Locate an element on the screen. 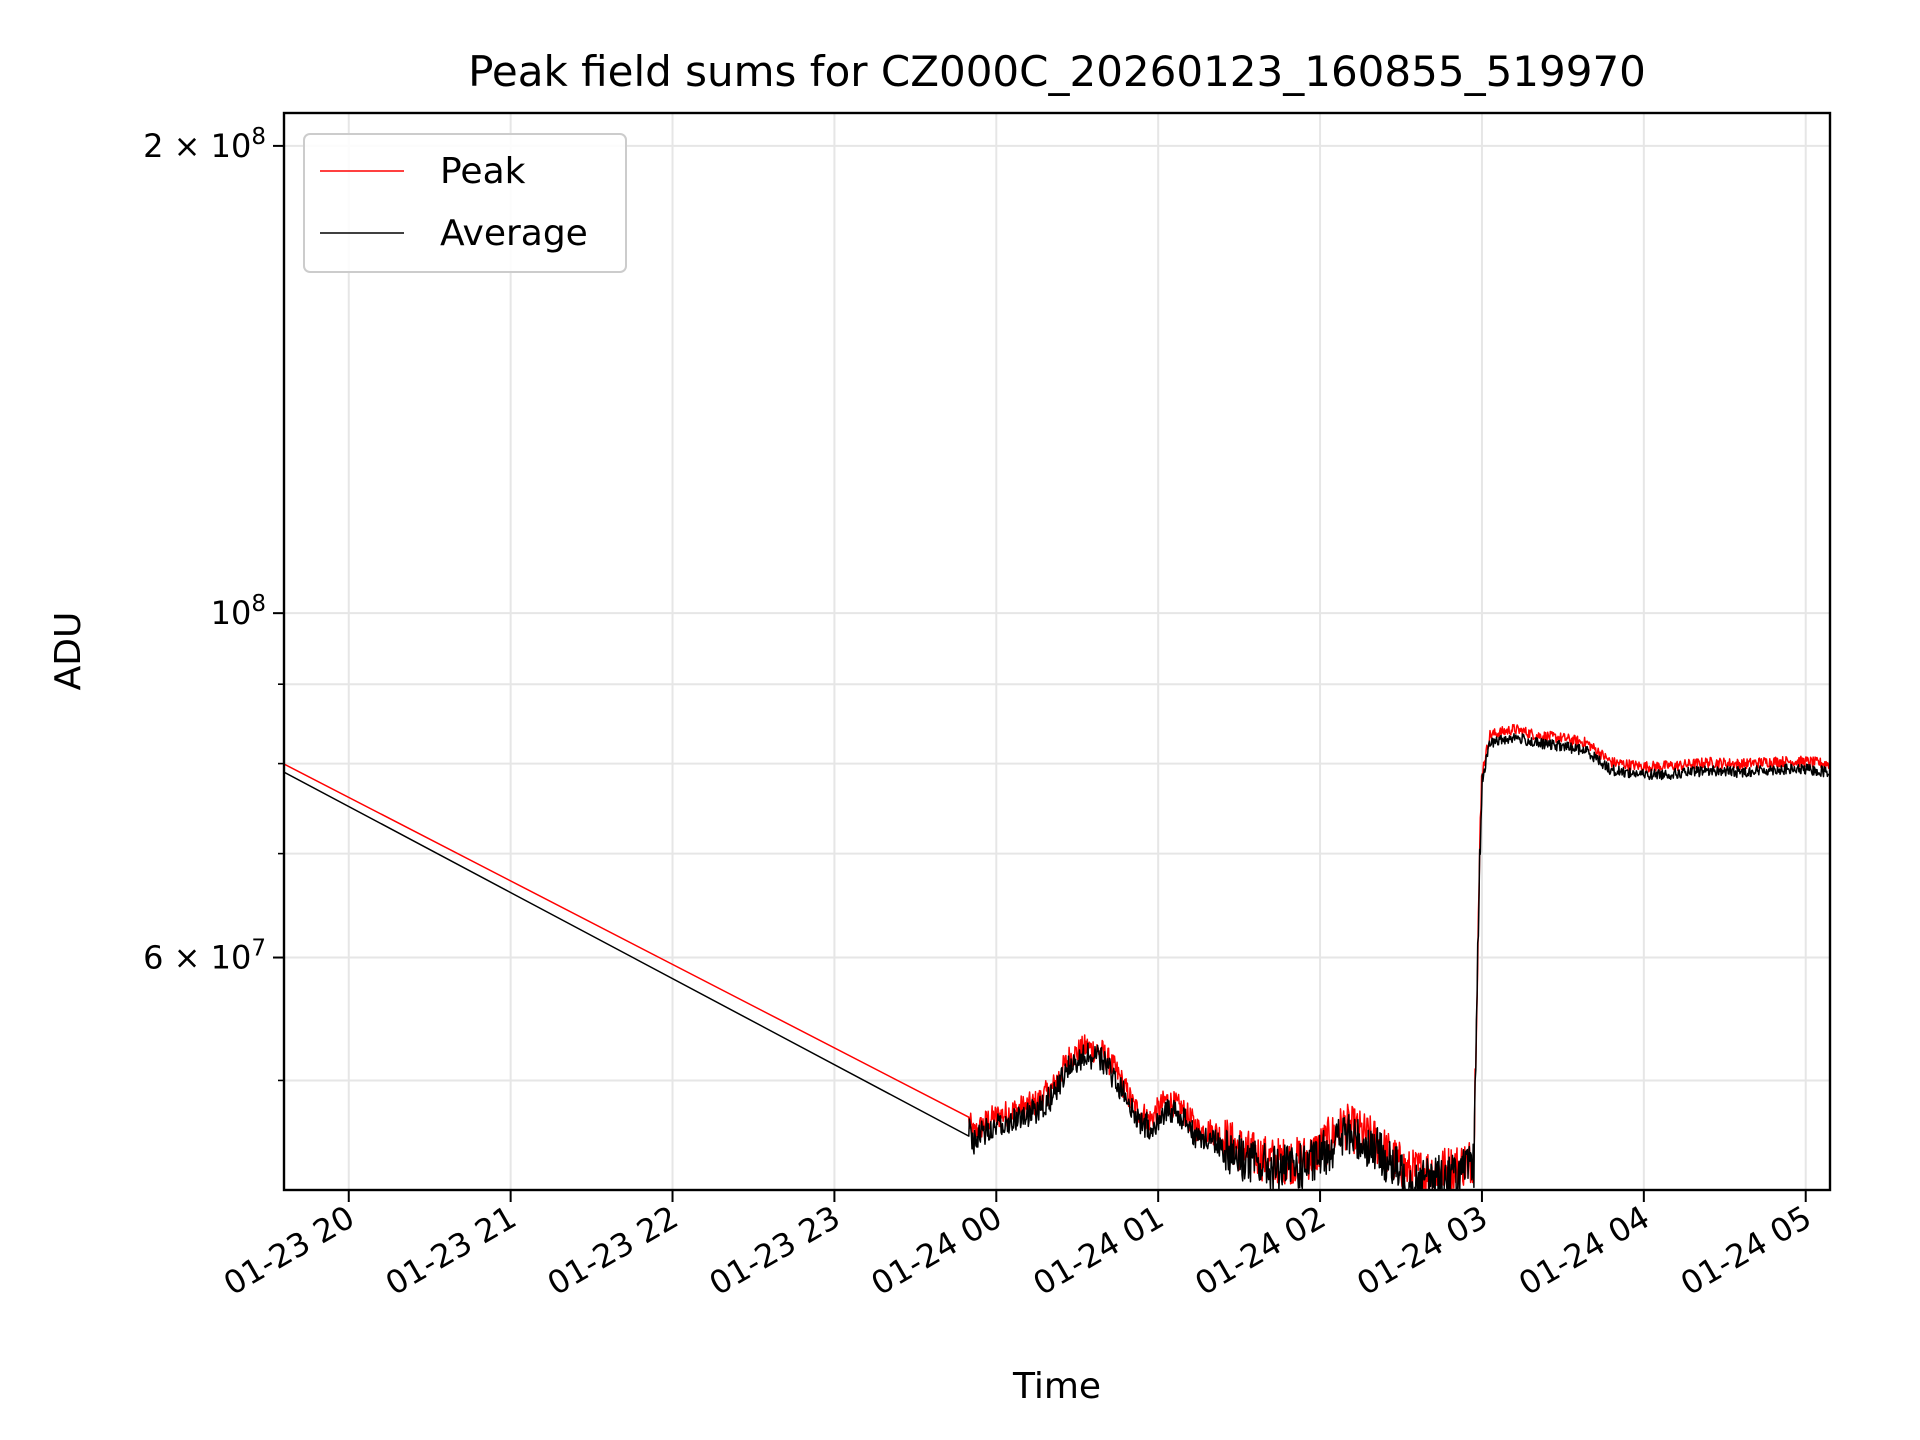 The width and height of the screenshot is (1920, 1440). x-tick-label: 01-24 03 is located at coordinates (1422, 1250).